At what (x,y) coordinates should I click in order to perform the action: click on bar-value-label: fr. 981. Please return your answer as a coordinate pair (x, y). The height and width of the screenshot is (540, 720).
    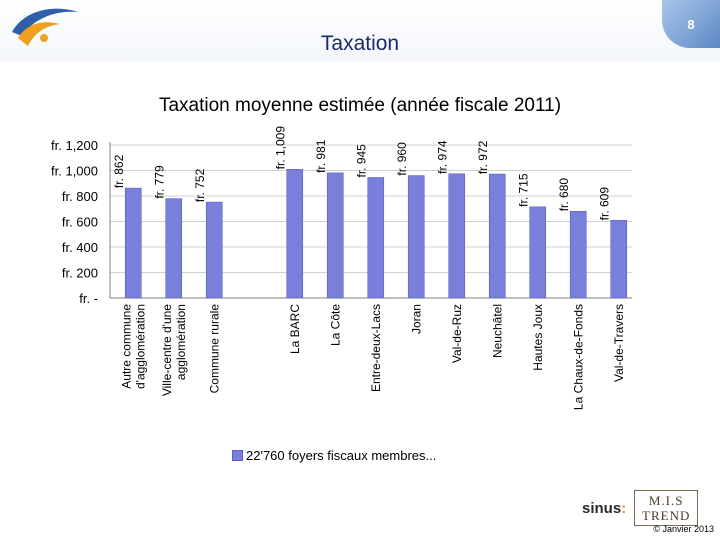
    Looking at the image, I should click on (321, 156).